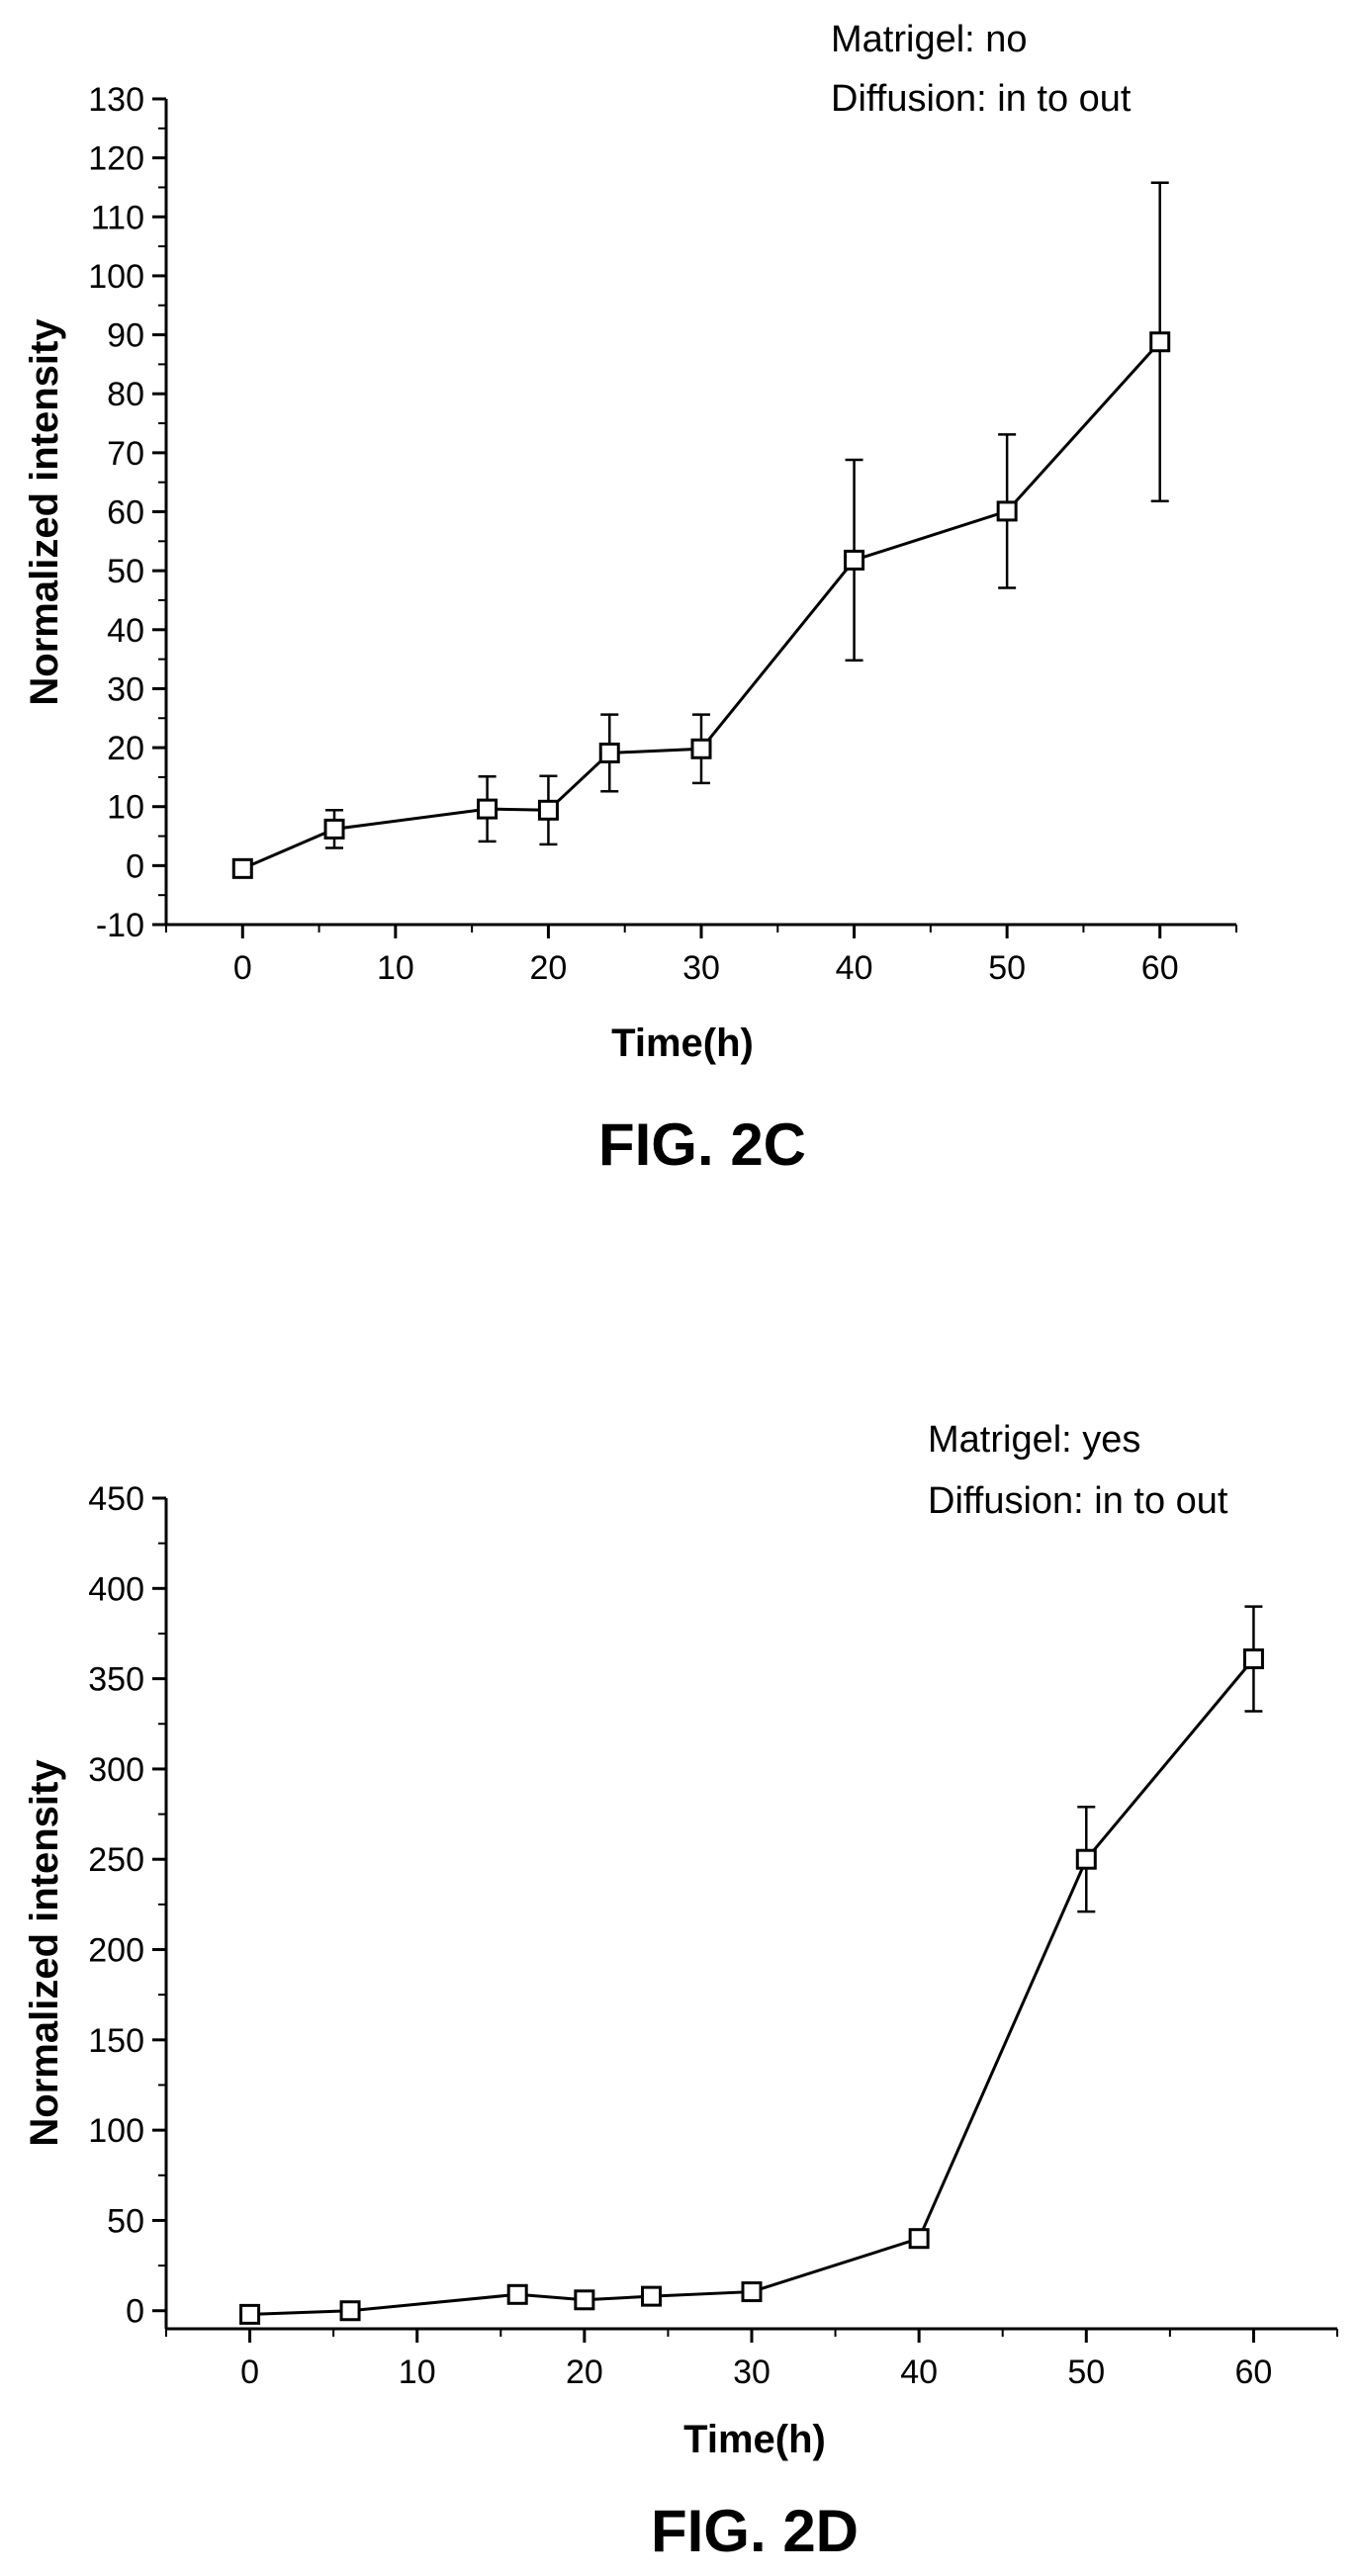 The image size is (1360, 2576). Describe the element at coordinates (116, 2041) in the screenshot. I see `y-tick-label: 150` at that location.